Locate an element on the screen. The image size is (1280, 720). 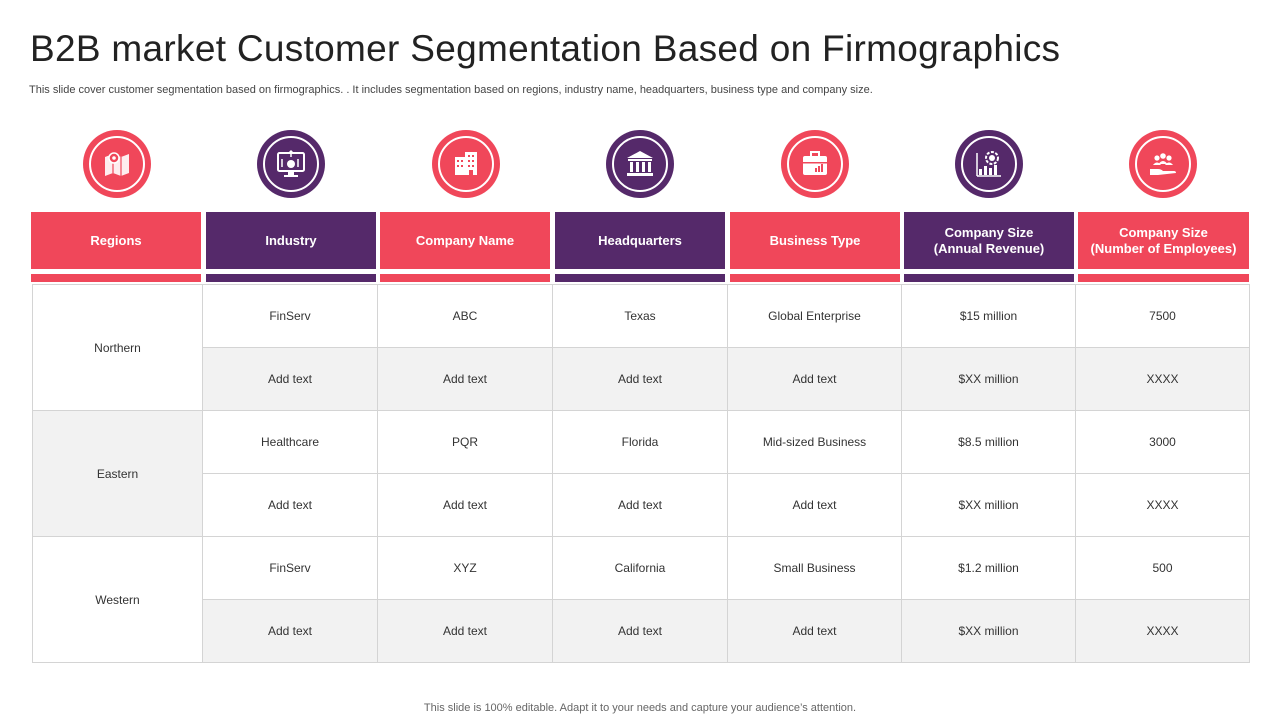
table-cell: 3000 is located at coordinates (1162, 442).